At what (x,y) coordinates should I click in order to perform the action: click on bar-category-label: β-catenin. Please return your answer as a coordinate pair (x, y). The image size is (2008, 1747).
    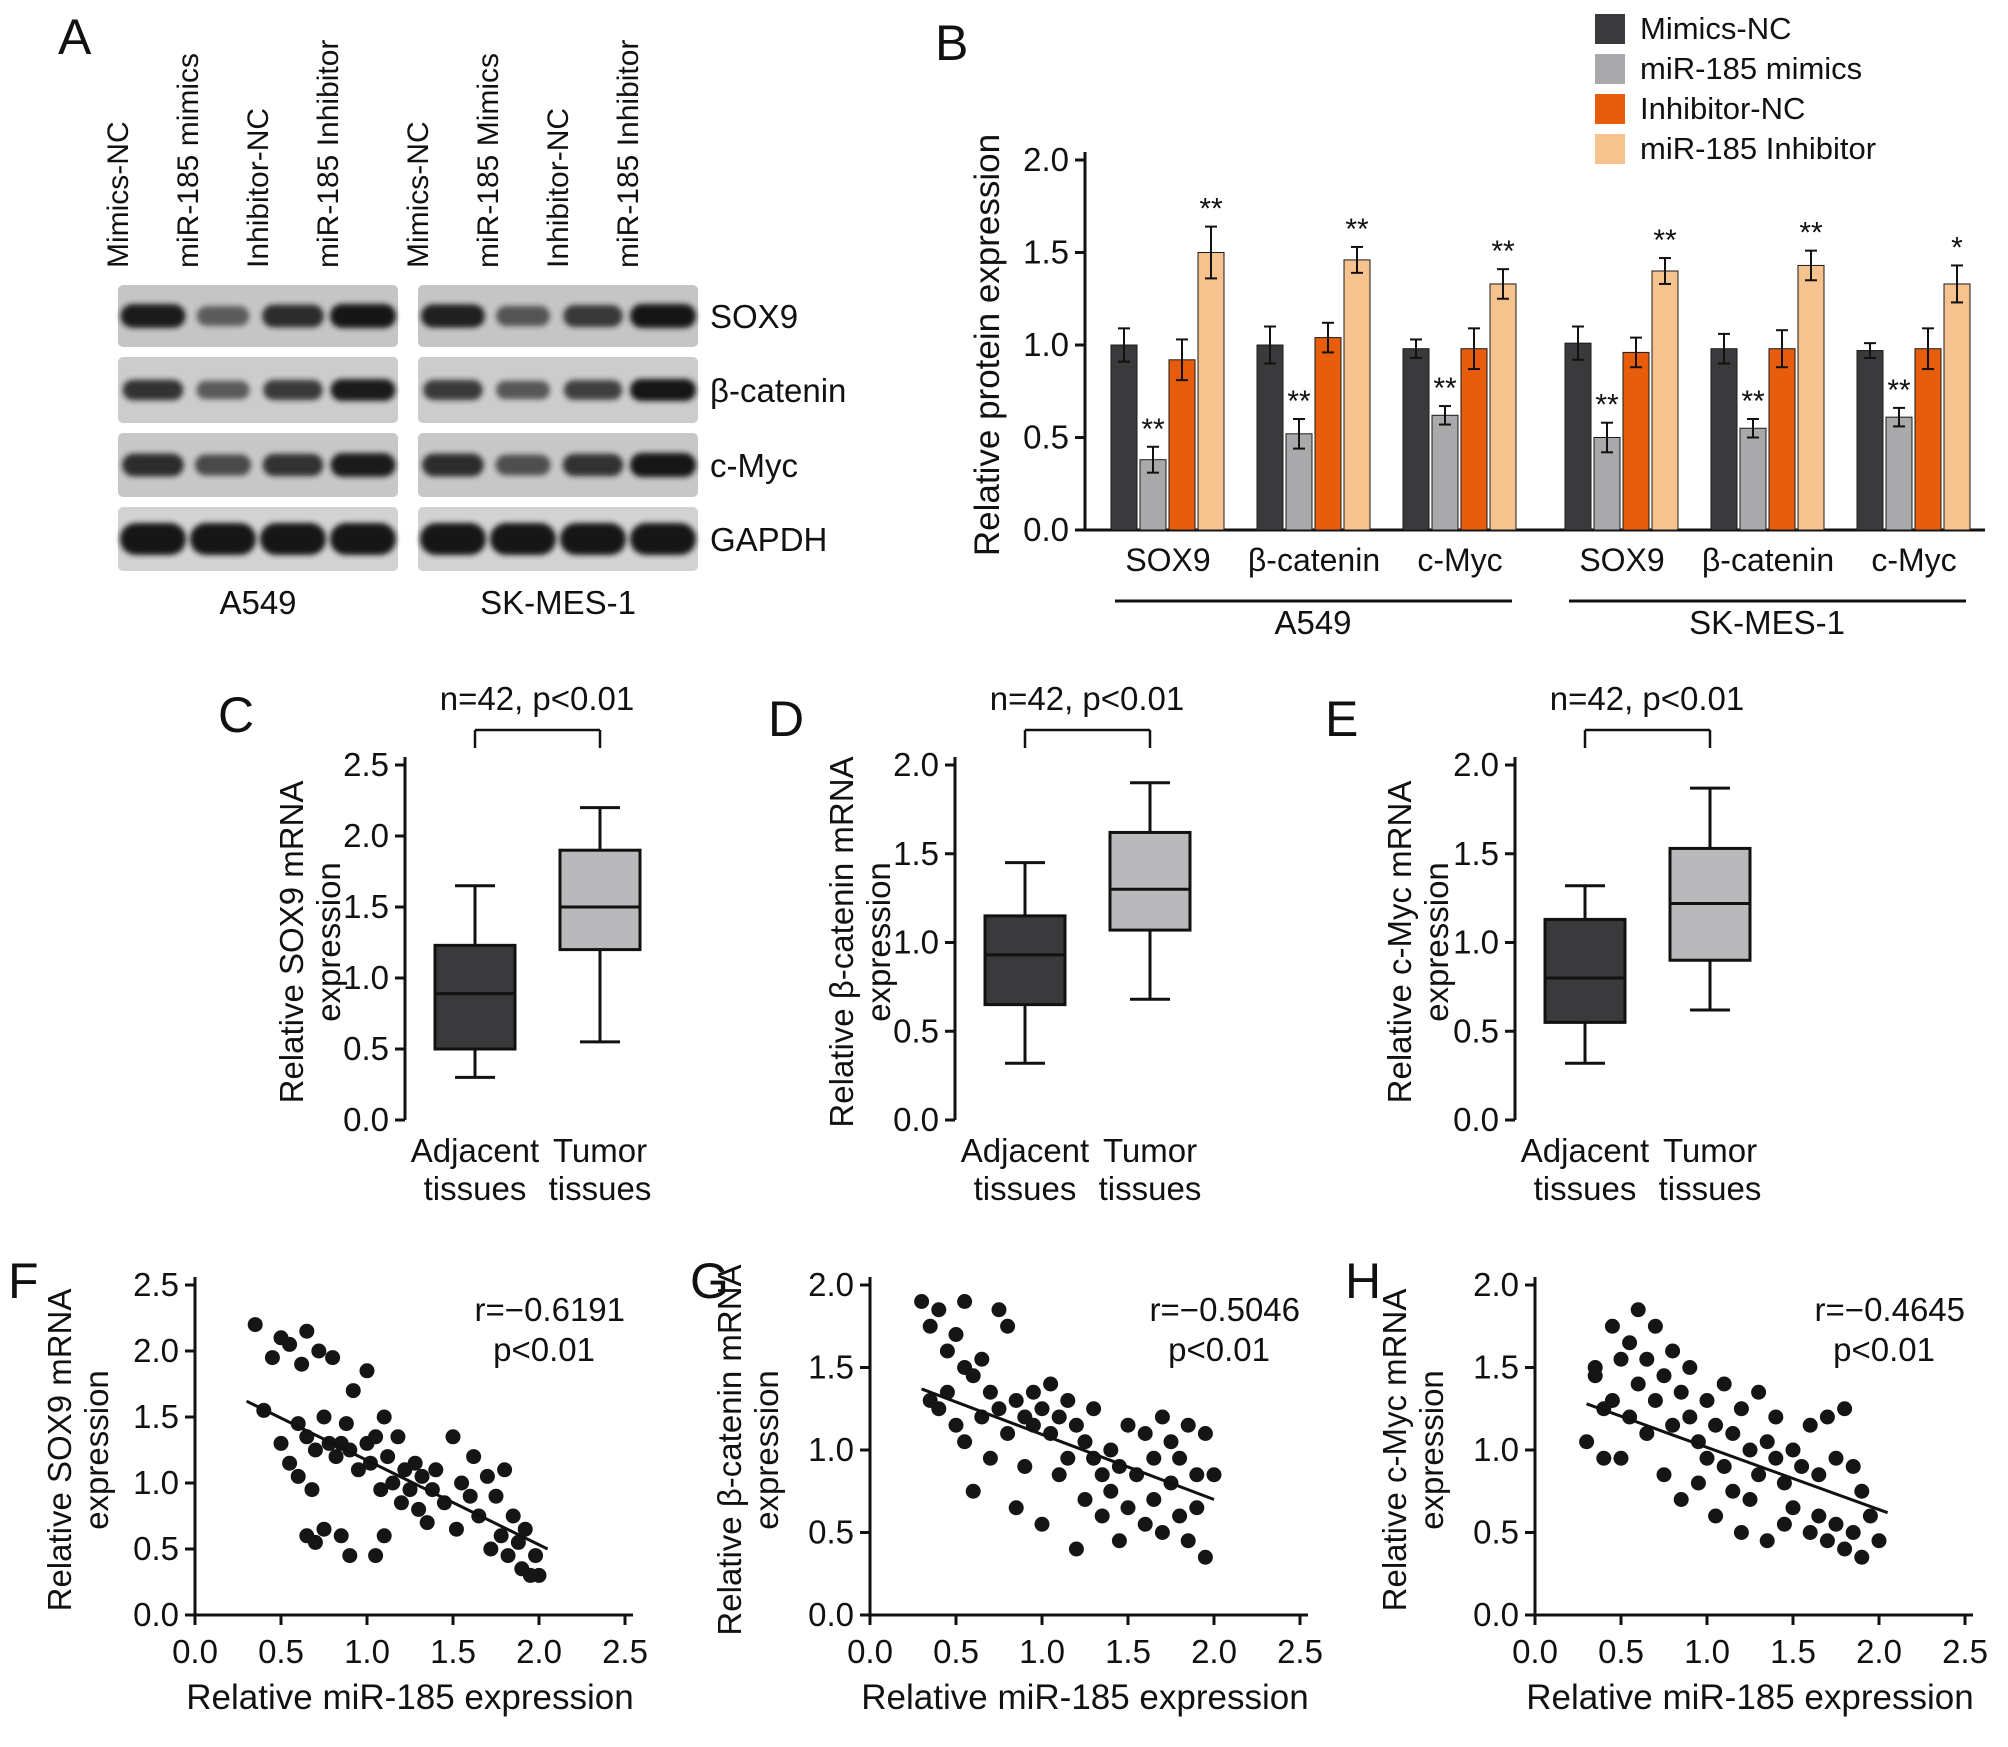
    Looking at the image, I should click on (1768, 560).